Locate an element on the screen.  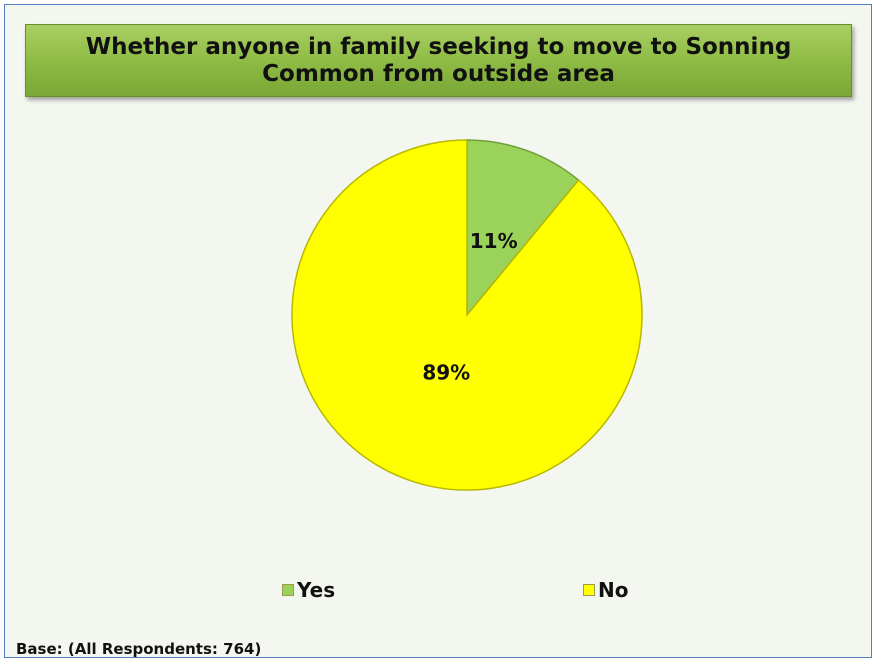
legend: Yes No is located at coordinates (439, 590).